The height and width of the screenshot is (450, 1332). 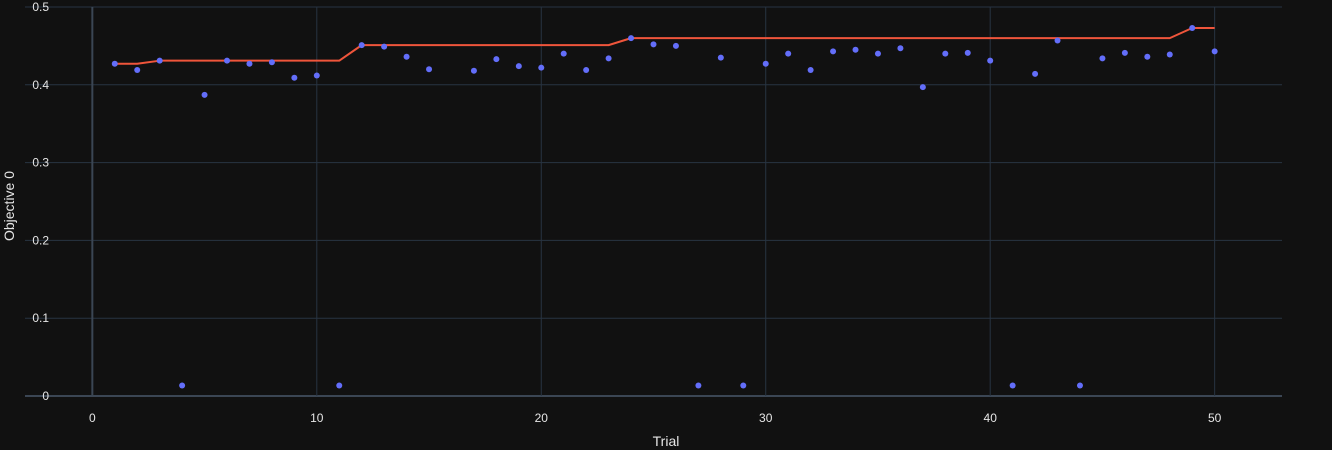 What do you see at coordinates (40, 163) in the screenshot?
I see `y-tick-label: 0.3` at bounding box center [40, 163].